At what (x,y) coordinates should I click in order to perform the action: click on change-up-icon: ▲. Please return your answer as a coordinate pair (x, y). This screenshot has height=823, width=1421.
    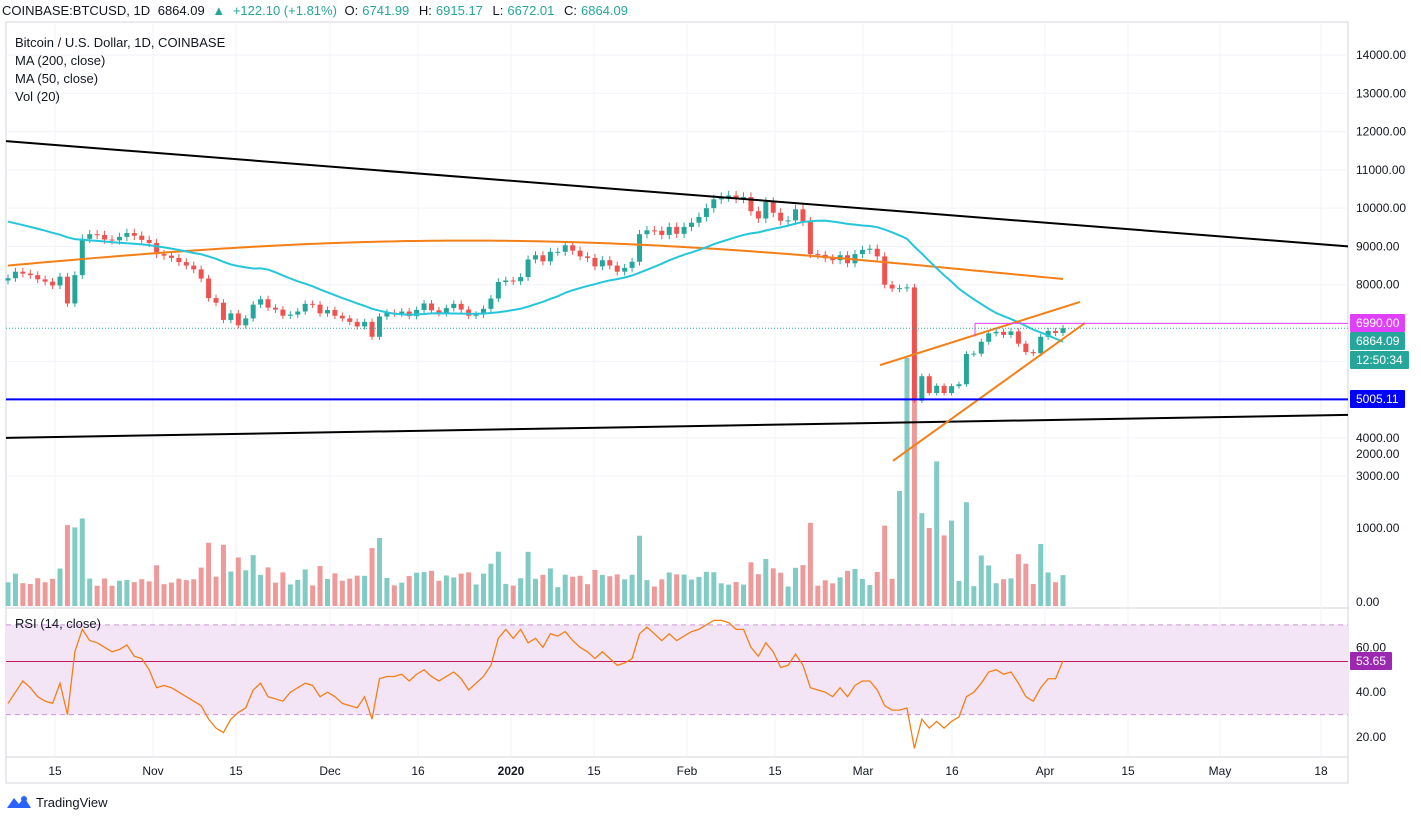
    Looking at the image, I should click on (219, 10).